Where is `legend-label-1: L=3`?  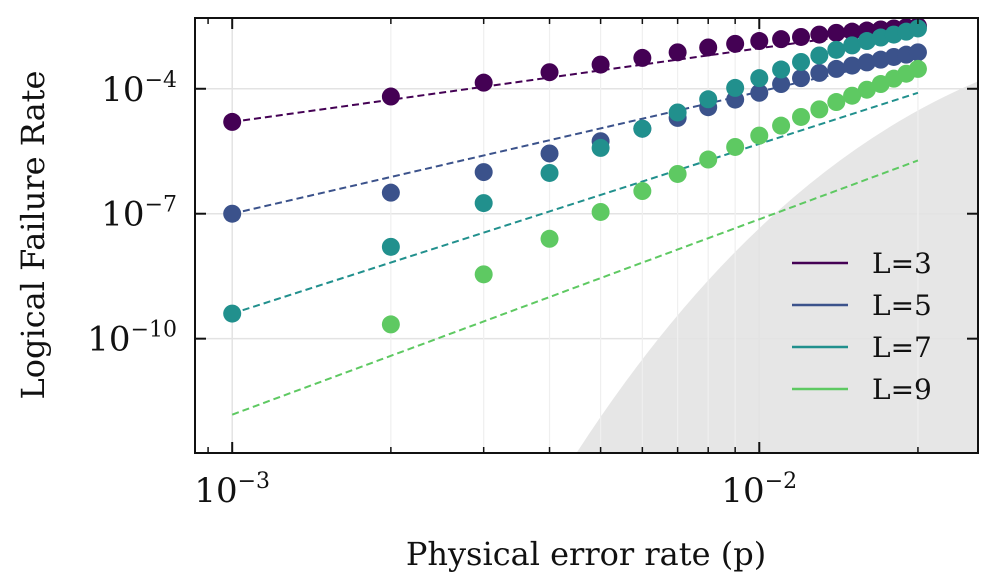 legend-label-1: L=3 is located at coordinates (902, 263).